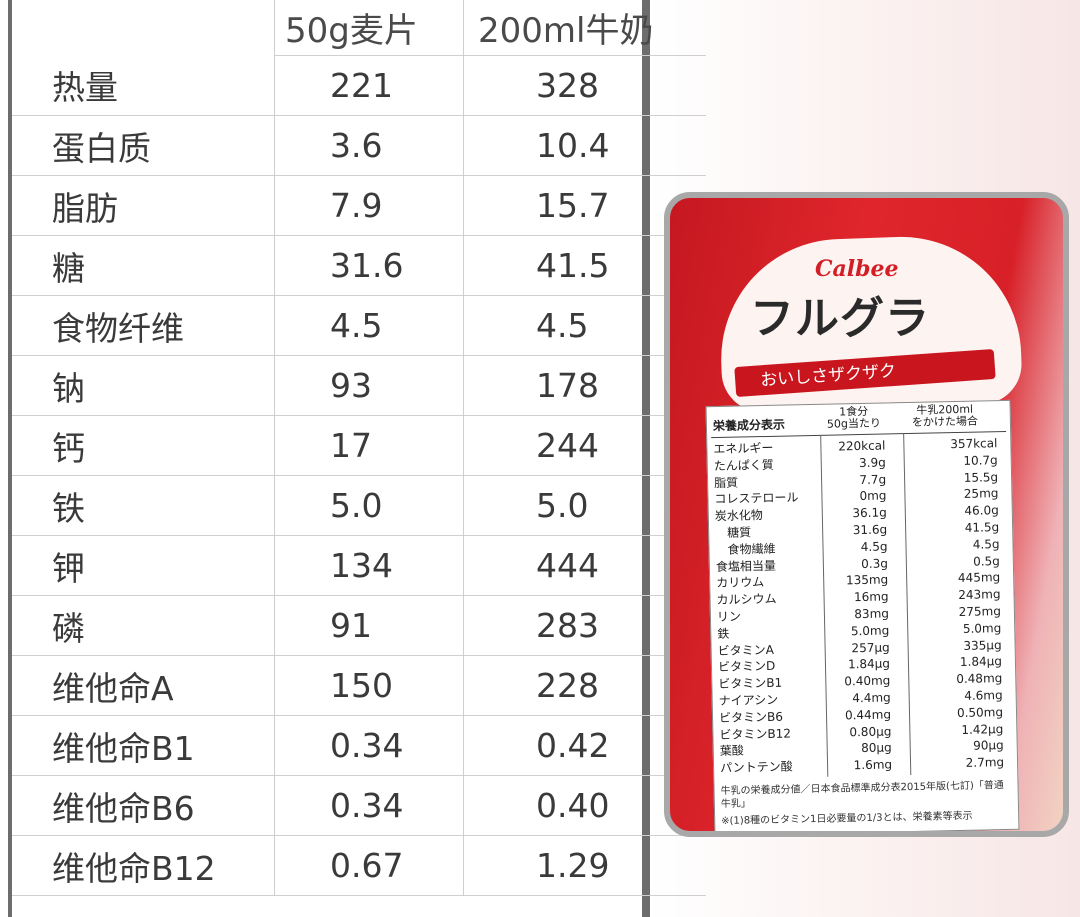 The height and width of the screenshot is (917, 1080). I want to click on label-cereal-value: 0.44mg, so click(868, 715).